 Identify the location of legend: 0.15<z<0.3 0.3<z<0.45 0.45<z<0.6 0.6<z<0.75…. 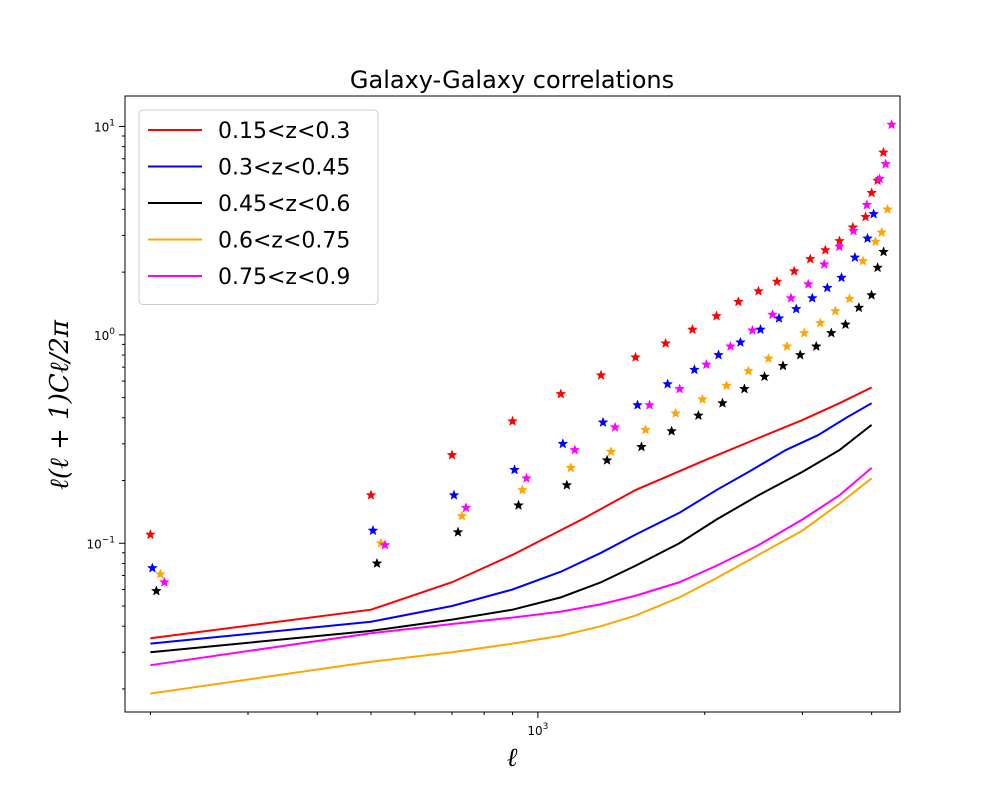
(258, 207).